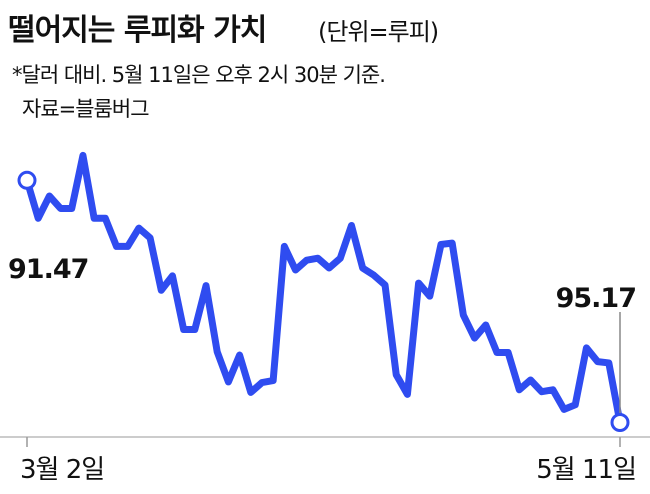 The width and height of the screenshot is (650, 494). I want to click on x-tick-label: 5월 11일, so click(586, 470).